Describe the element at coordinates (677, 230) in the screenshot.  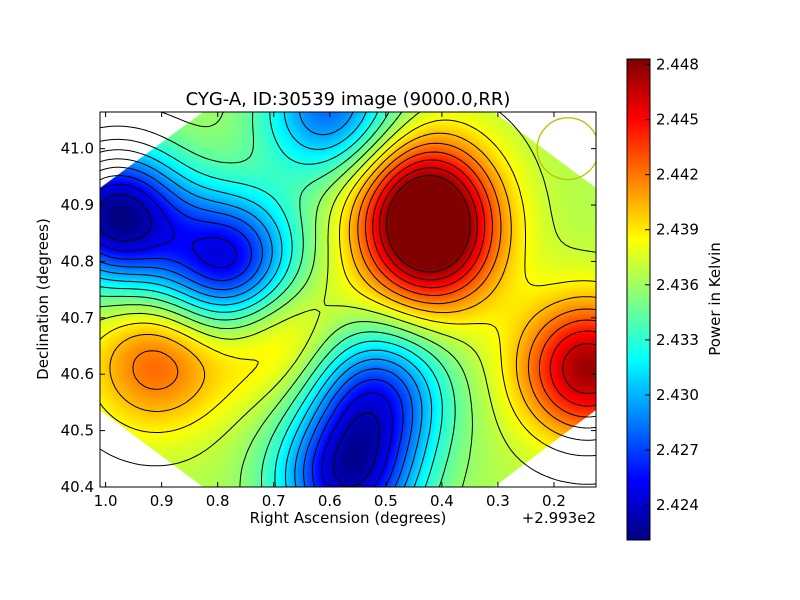
I see `colorbar-tick-label: 2.439` at that location.